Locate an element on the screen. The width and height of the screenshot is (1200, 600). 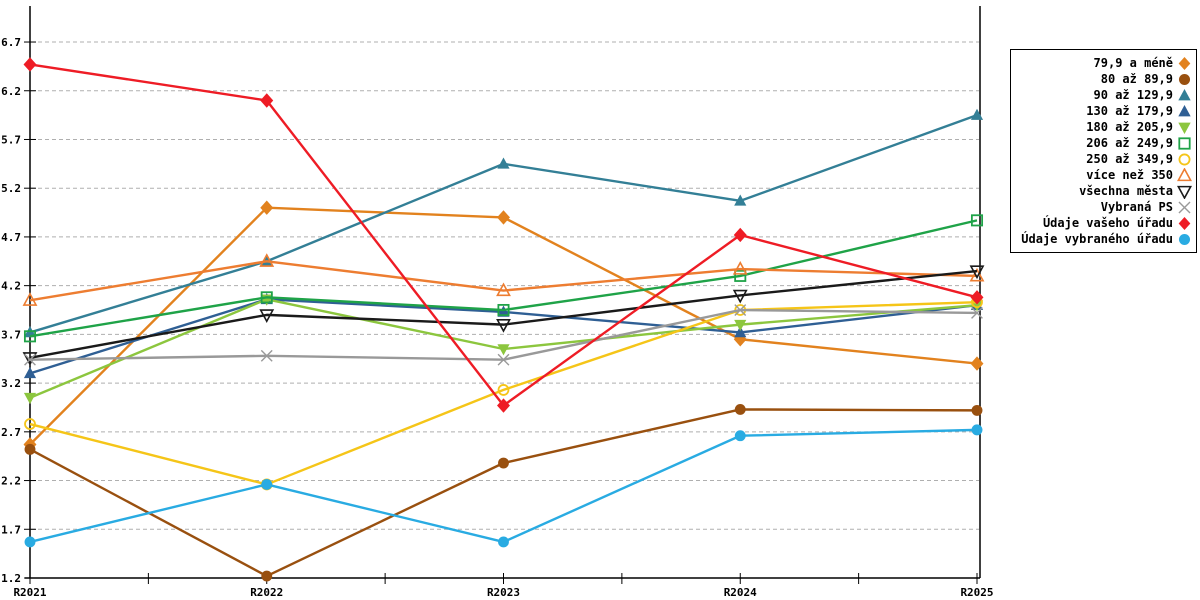
legend-label: 250 až 349,9 is located at coordinates (1129, 159).